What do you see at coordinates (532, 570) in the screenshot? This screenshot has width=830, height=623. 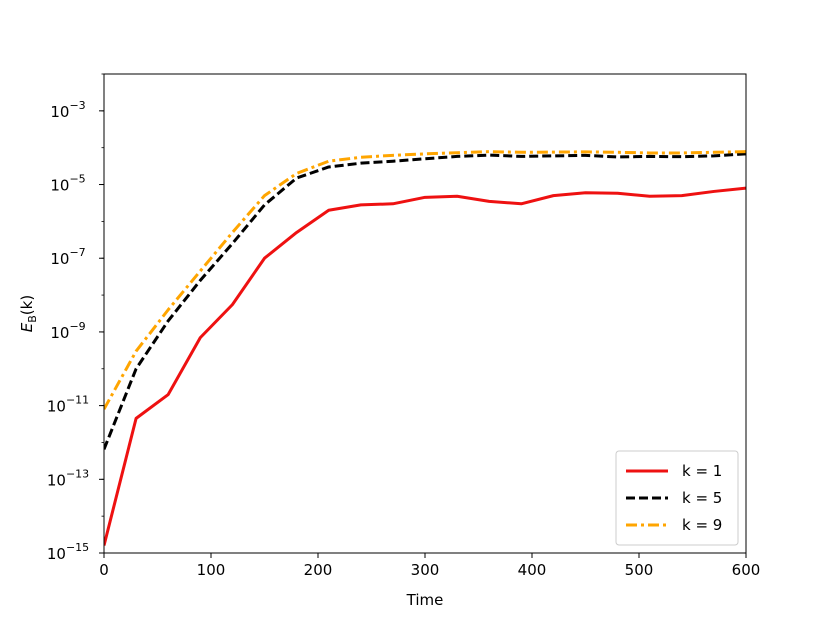 I see `x-tick-label: 400` at bounding box center [532, 570].